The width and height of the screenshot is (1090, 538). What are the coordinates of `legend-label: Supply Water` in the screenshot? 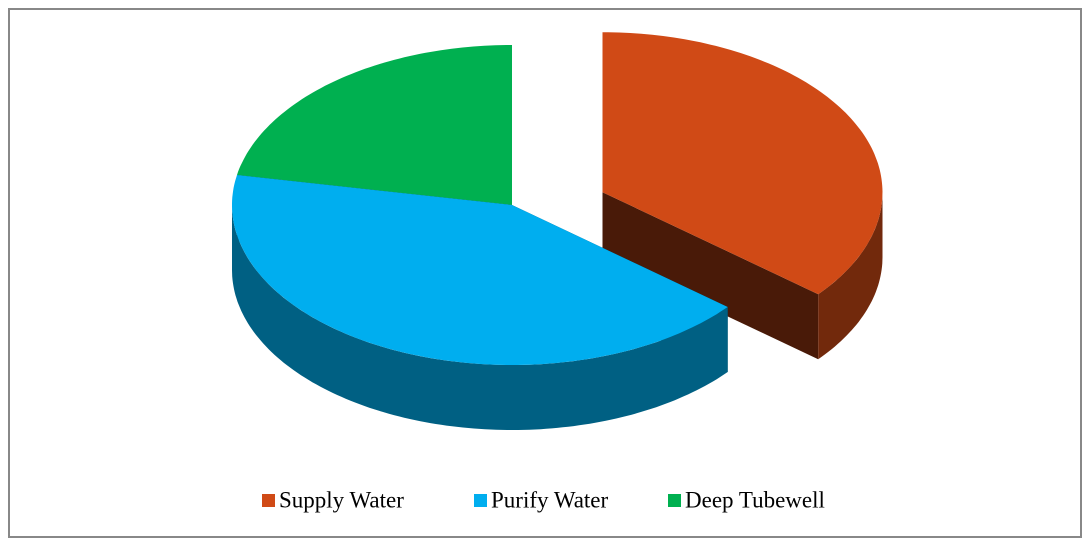 It's located at (341, 499).